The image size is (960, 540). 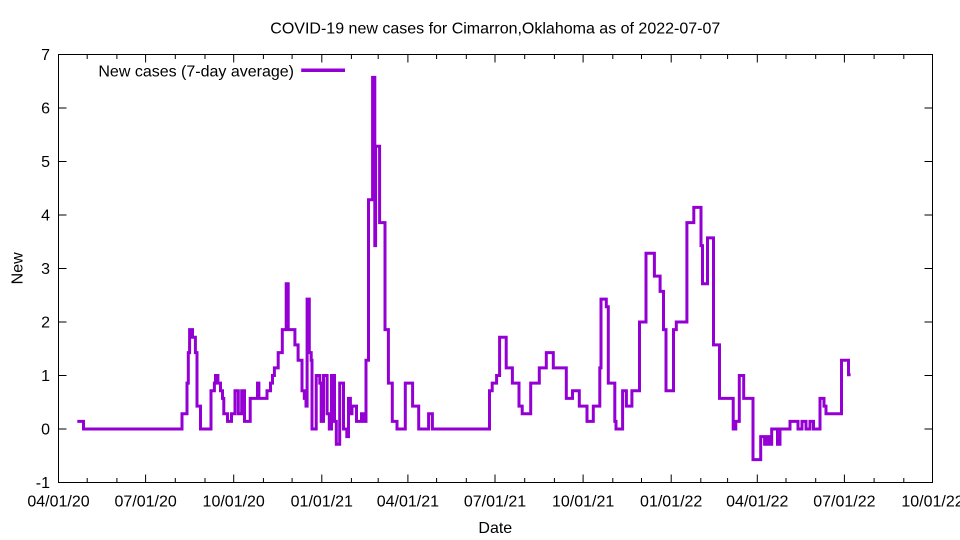 I want to click on svg-text: 04/01/20, so click(x=58, y=501).